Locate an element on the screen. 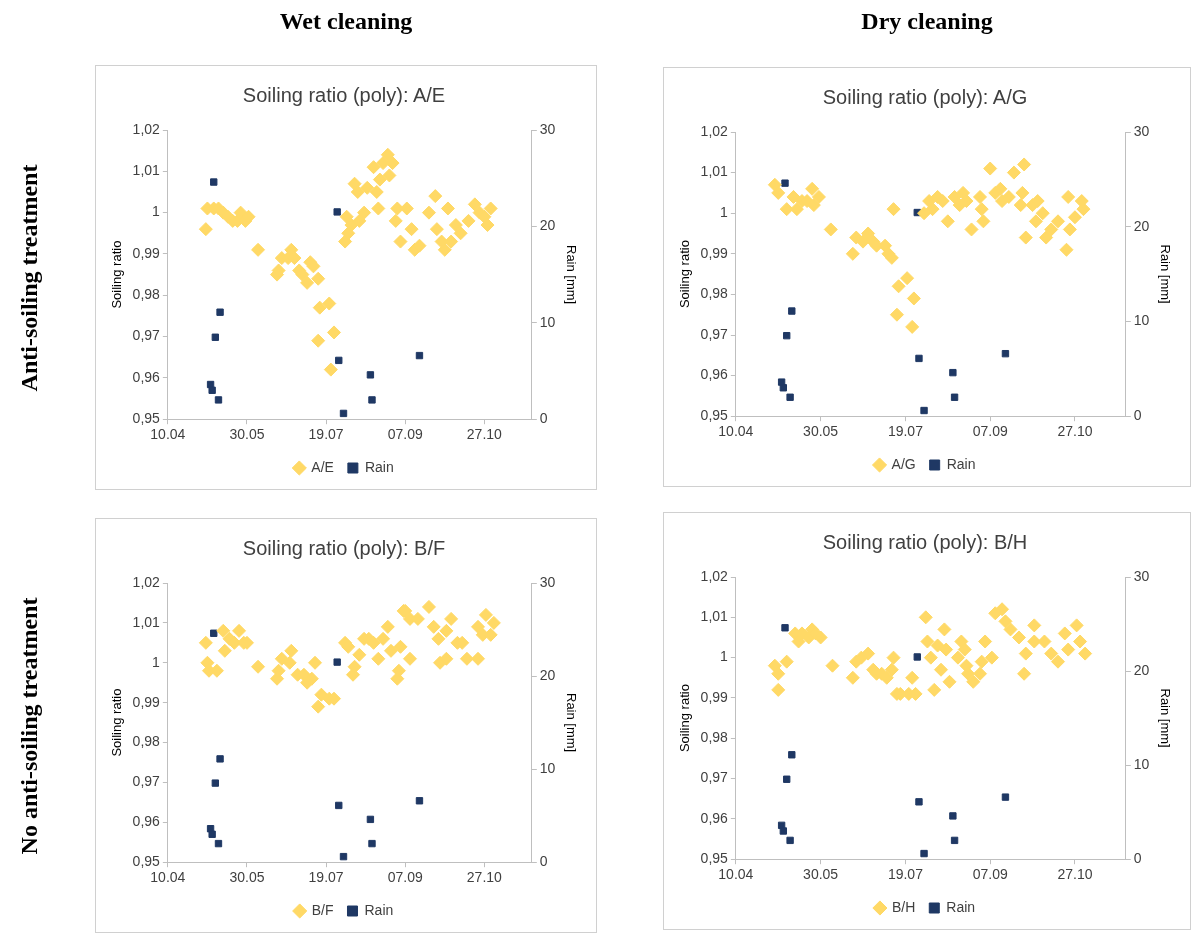 The height and width of the screenshot is (934, 1192). text: Dry cleaning is located at coordinates (927, 21).